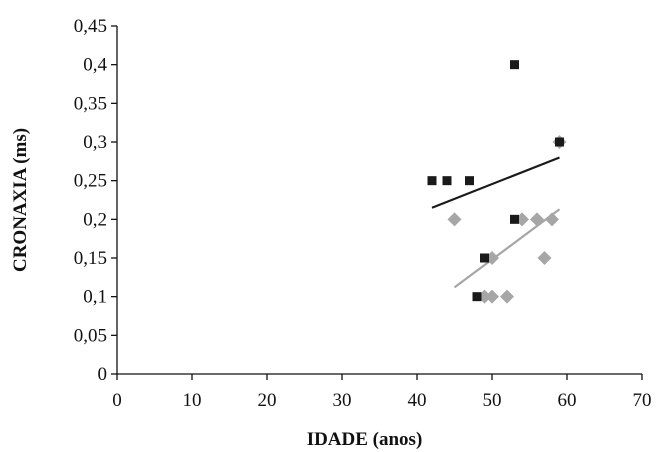 The width and height of the screenshot is (657, 452). What do you see at coordinates (90, 181) in the screenshot?
I see `y-tick-label: 0,25` at bounding box center [90, 181].